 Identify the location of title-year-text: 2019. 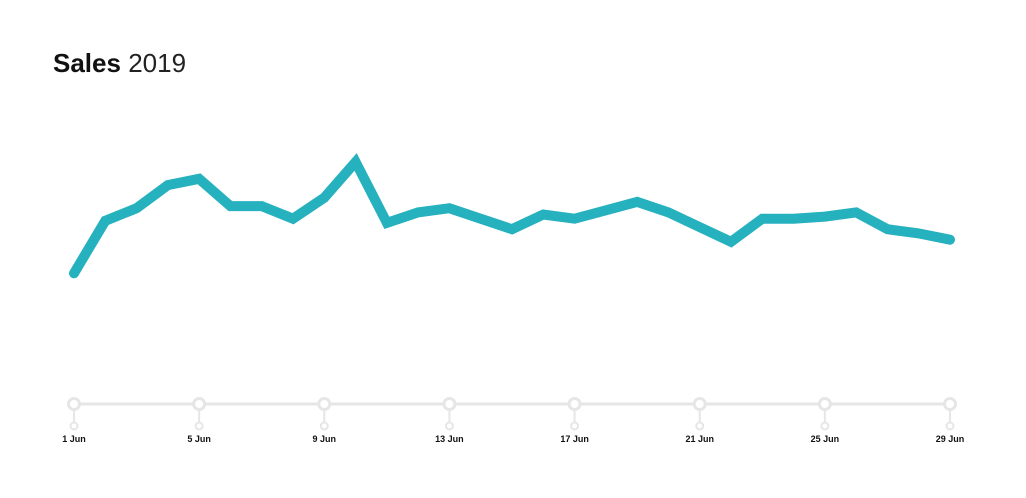
(157, 63).